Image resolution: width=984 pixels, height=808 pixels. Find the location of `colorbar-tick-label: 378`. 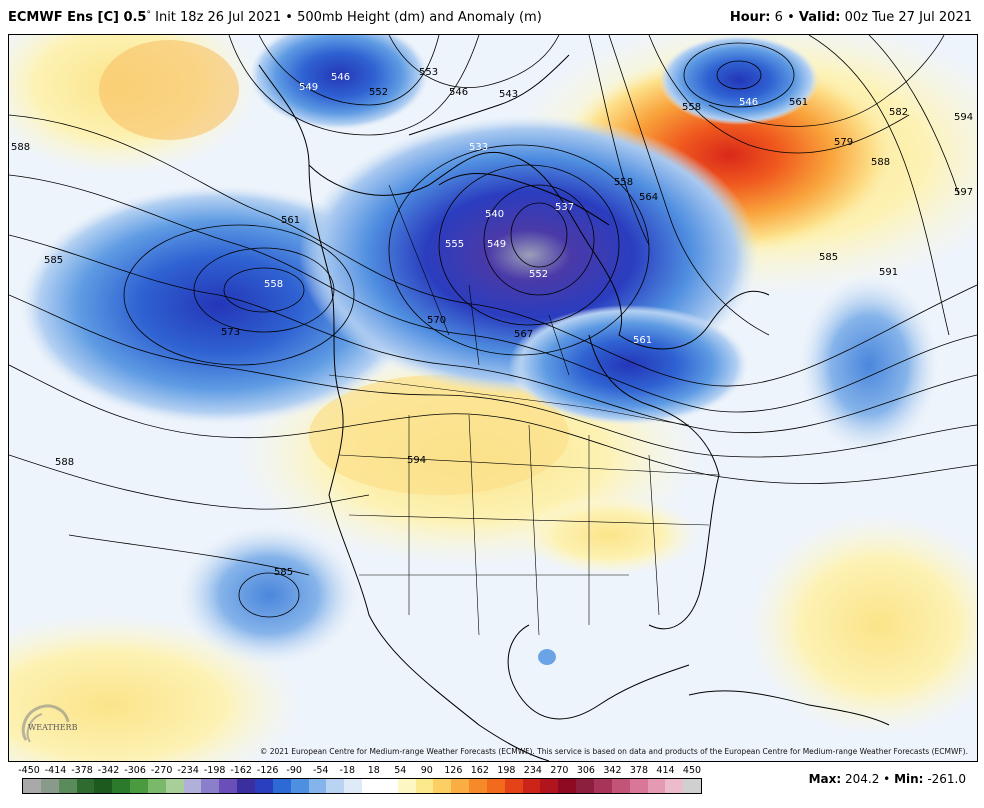

colorbar-tick-label: 378 is located at coordinates (639, 770).